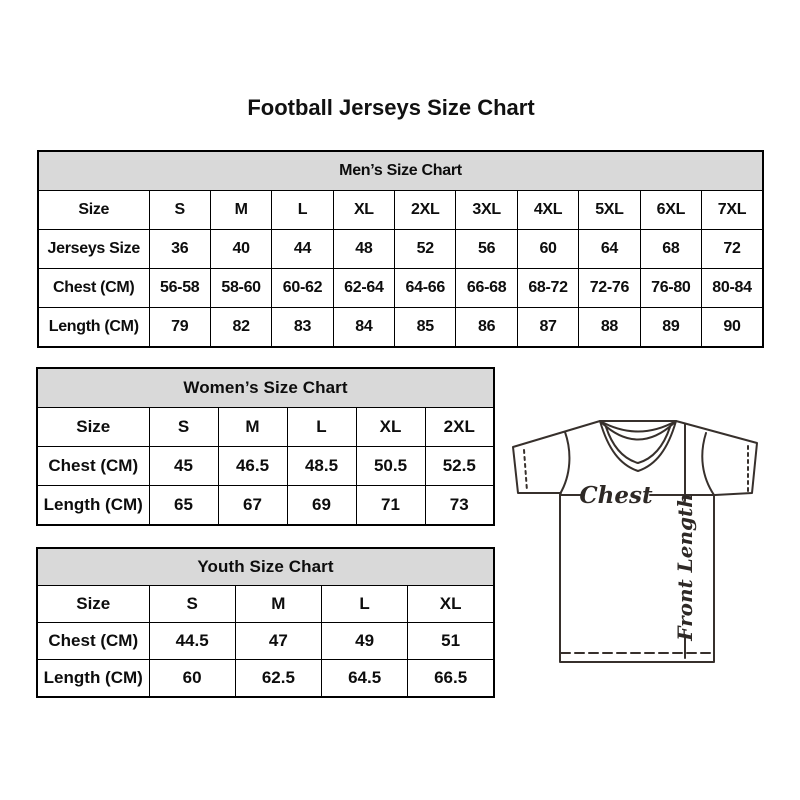 The image size is (800, 800). Describe the element at coordinates (183, 466) in the screenshot. I see `cell: 45` at that location.